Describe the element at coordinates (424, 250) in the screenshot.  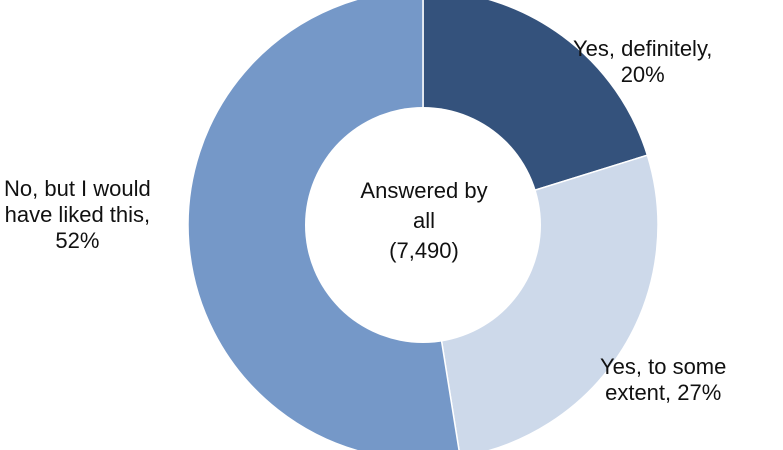
I see `center-label-line-3: (7,490)` at that location.